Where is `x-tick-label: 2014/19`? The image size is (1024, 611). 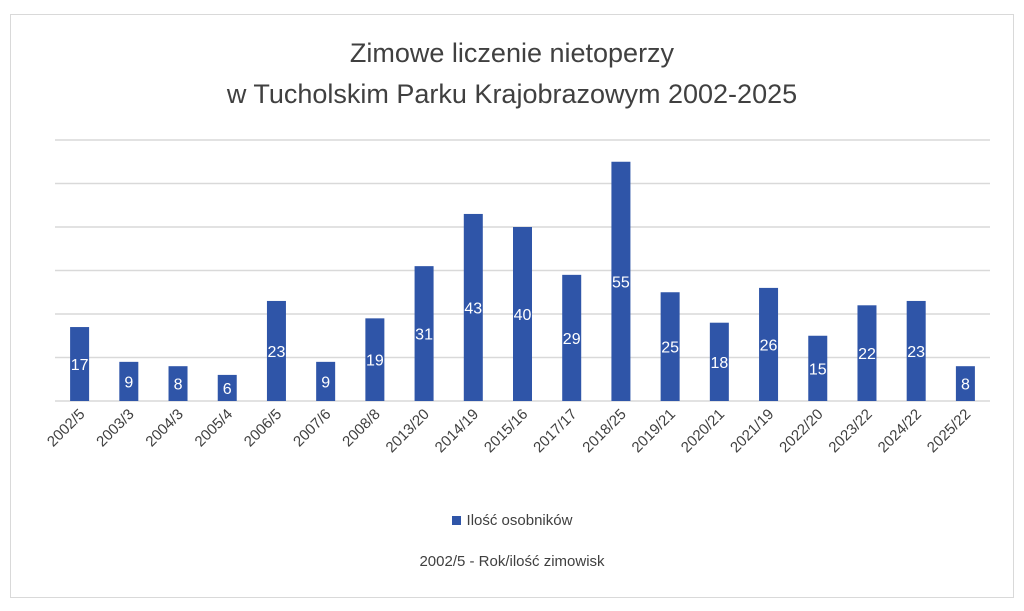 x-tick-label: 2014/19 is located at coordinates (457, 431).